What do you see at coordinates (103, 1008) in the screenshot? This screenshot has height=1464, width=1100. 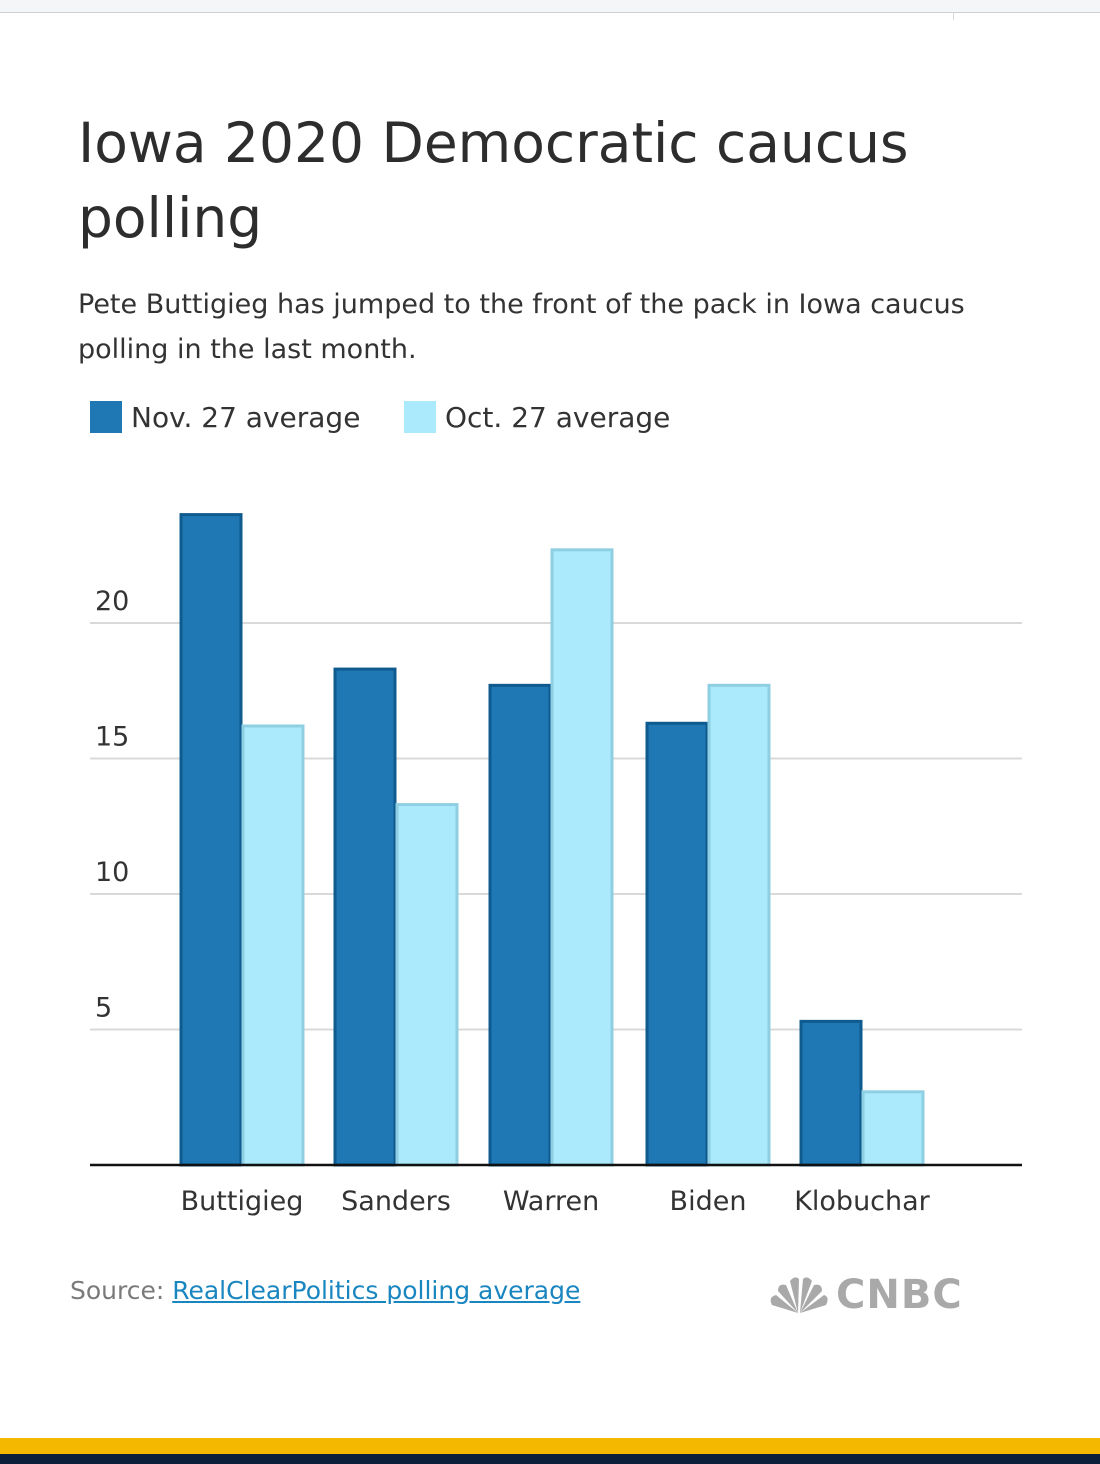 I see `y-tick-label-5: 5` at bounding box center [103, 1008].